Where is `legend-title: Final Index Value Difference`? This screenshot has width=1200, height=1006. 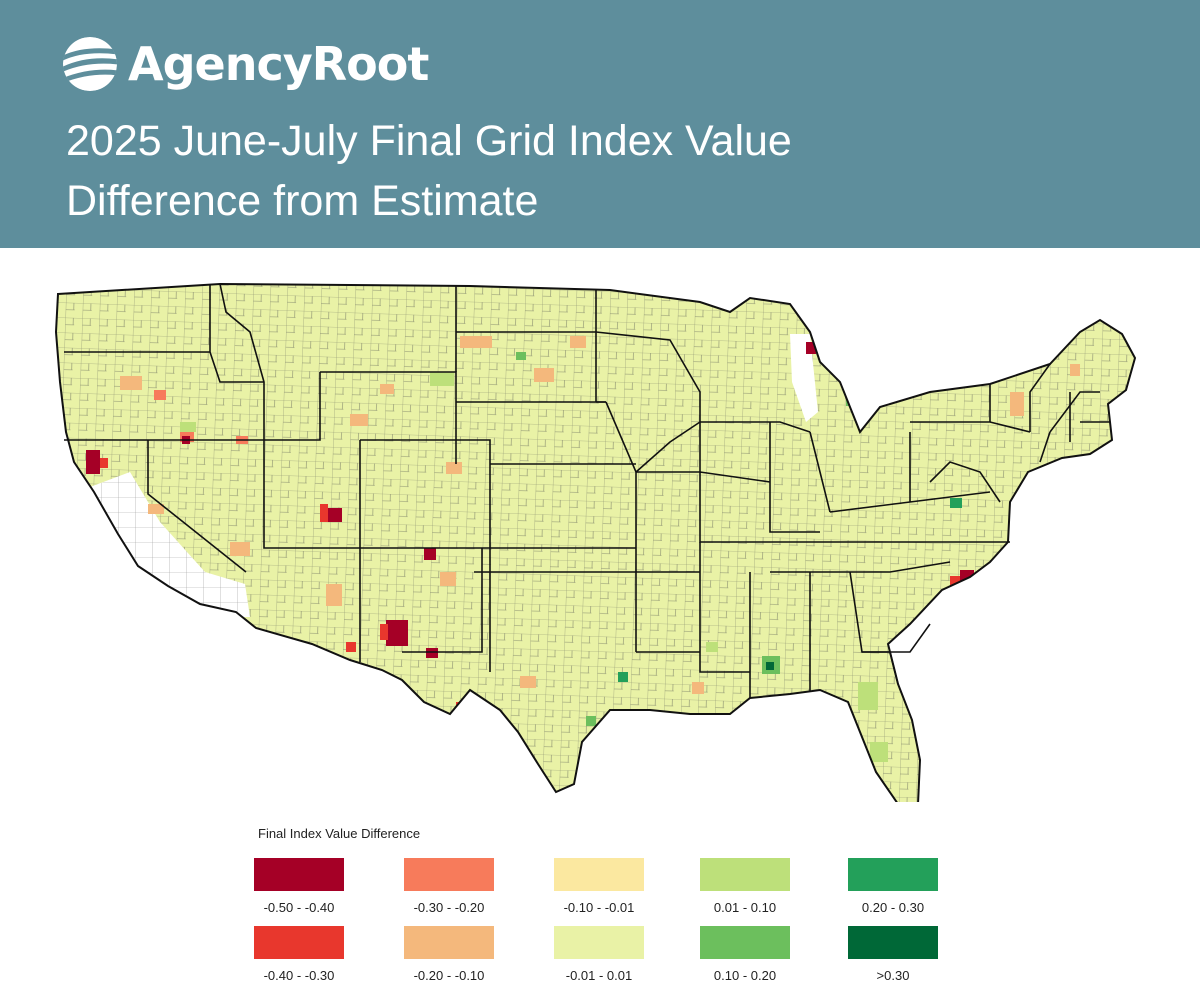 legend-title: Final Index Value Difference is located at coordinates (339, 833).